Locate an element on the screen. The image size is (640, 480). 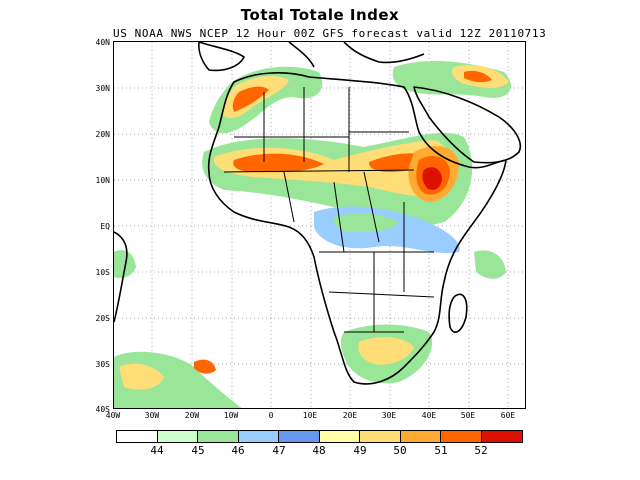
colorbar-label: 48 is located at coordinates (319, 450).